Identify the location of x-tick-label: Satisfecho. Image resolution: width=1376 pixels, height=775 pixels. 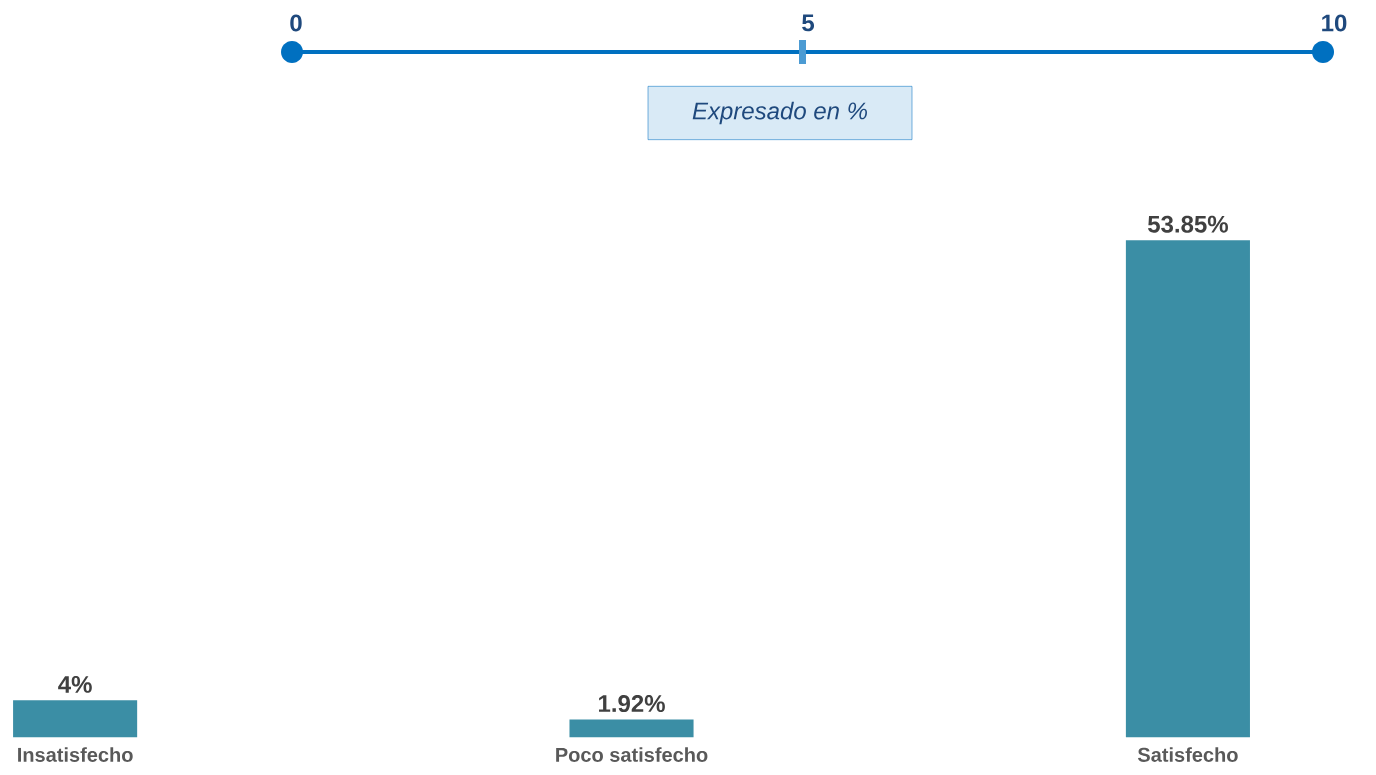
(1187, 754).